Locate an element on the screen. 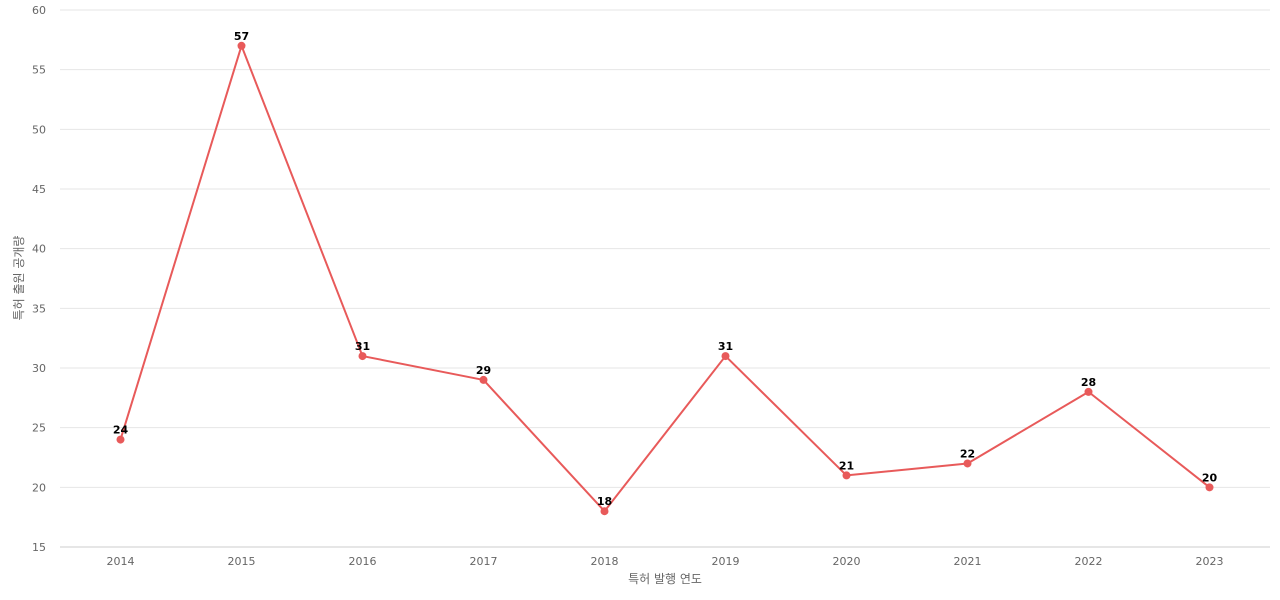 Image resolution: width=1280 pixels, height=600 pixels. y-tick-label: 45 is located at coordinates (39, 189).